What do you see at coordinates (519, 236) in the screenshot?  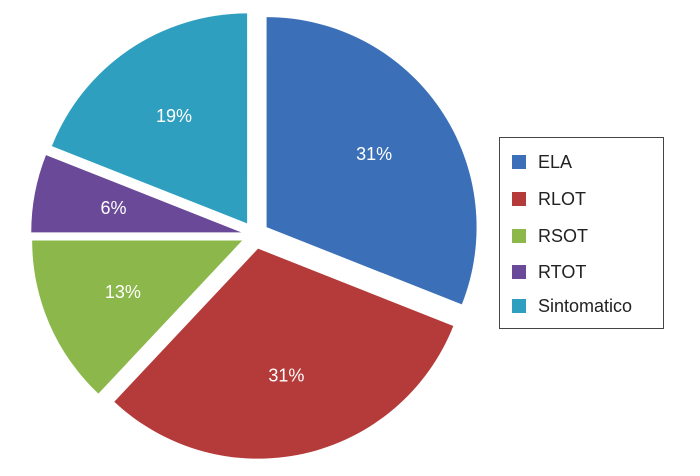 I see `legend-swatch-rsot` at bounding box center [519, 236].